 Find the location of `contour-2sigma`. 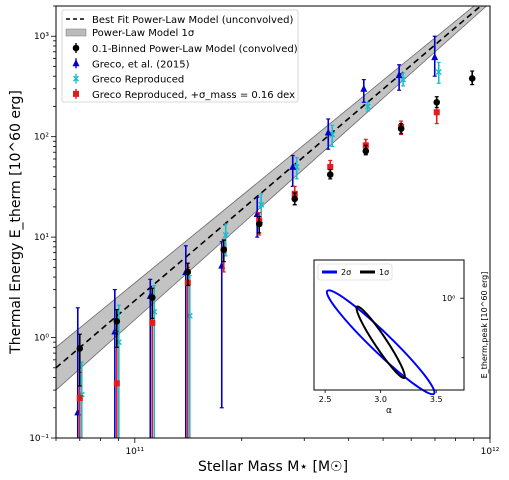

contour-2sigma is located at coordinates (380, 342).